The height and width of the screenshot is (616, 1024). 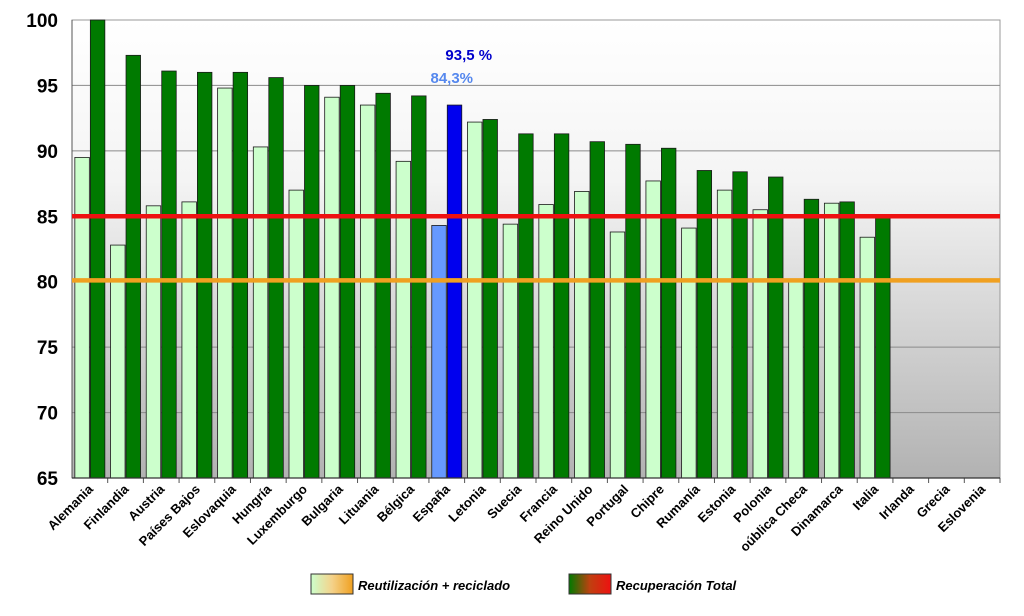 What do you see at coordinates (590, 584) in the screenshot?
I see `legend-swatch-recuperacion` at bounding box center [590, 584].